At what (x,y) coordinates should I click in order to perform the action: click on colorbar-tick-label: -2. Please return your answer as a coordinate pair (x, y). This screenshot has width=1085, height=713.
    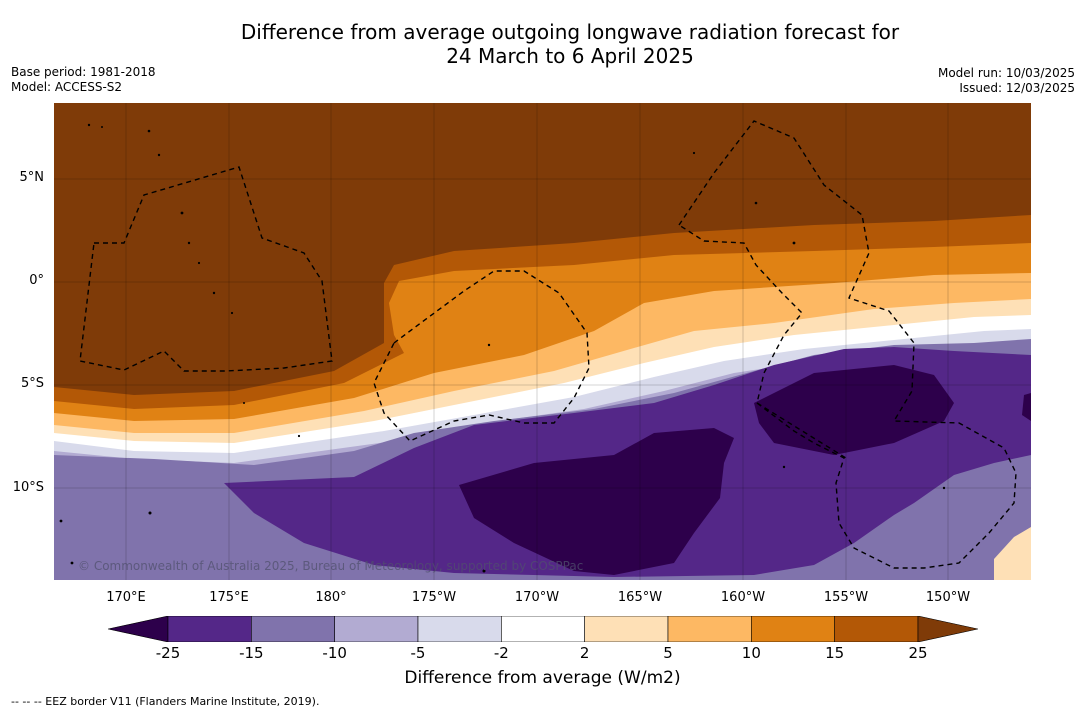
    Looking at the image, I should click on (501, 653).